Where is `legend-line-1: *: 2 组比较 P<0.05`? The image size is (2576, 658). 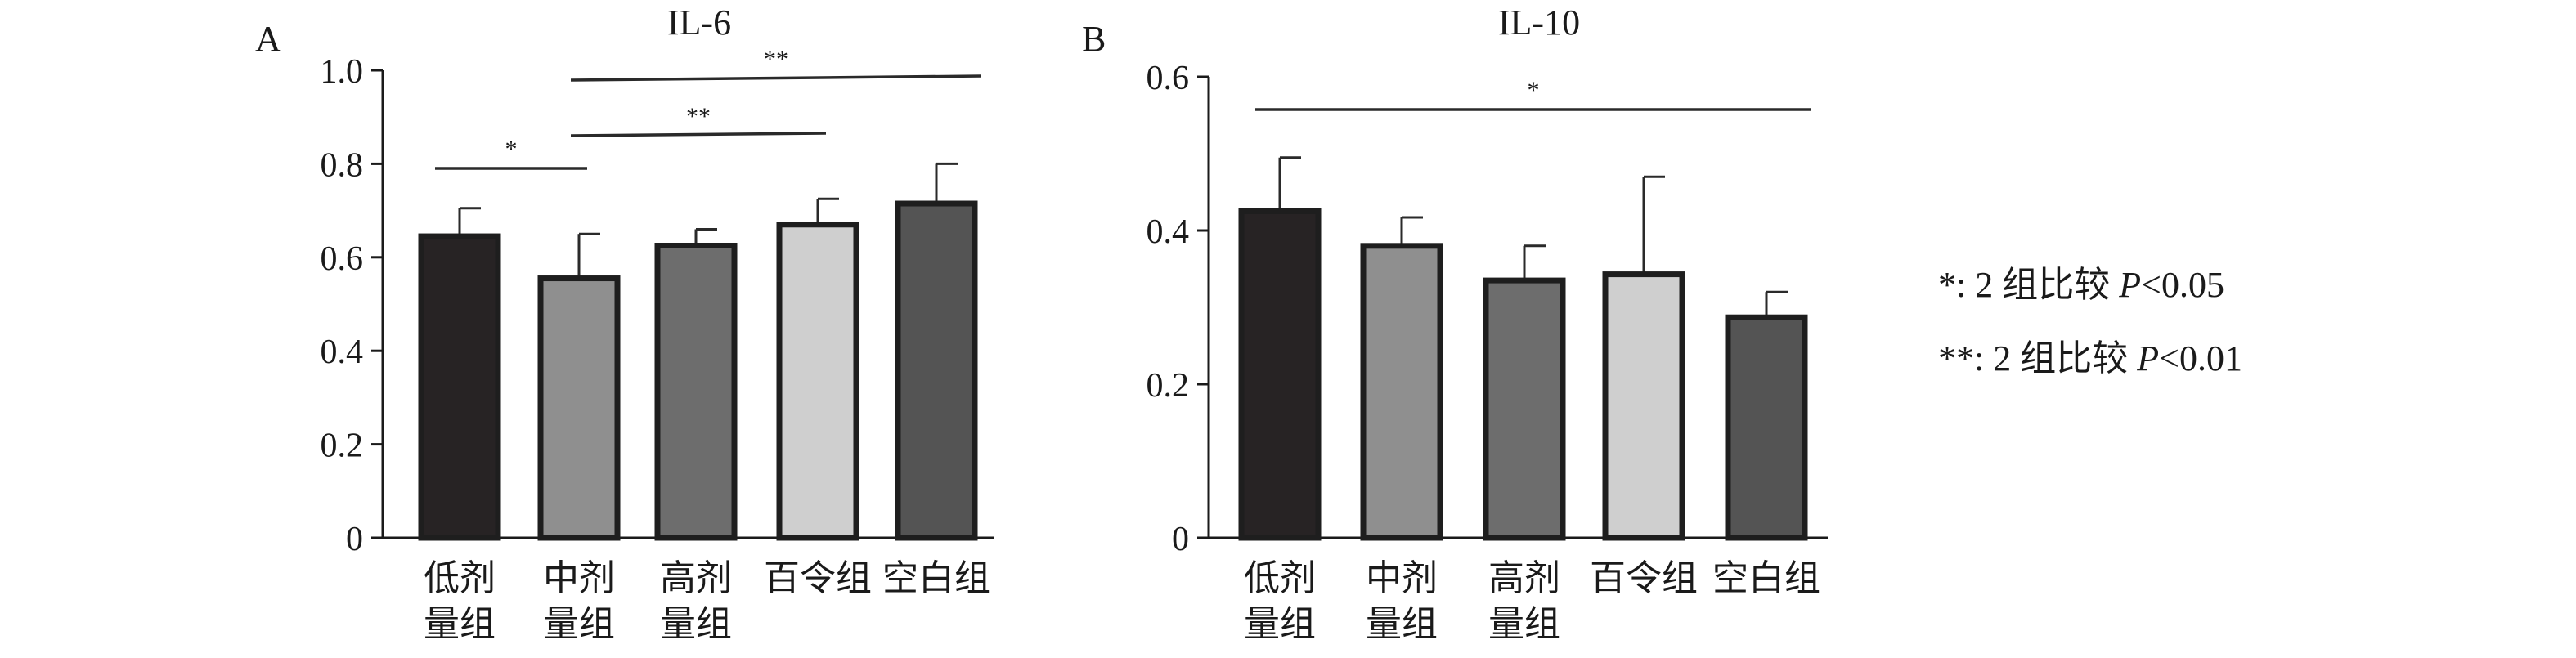
legend-line-1: *: 2 组比较 P<0.05 is located at coordinates (2081, 281).